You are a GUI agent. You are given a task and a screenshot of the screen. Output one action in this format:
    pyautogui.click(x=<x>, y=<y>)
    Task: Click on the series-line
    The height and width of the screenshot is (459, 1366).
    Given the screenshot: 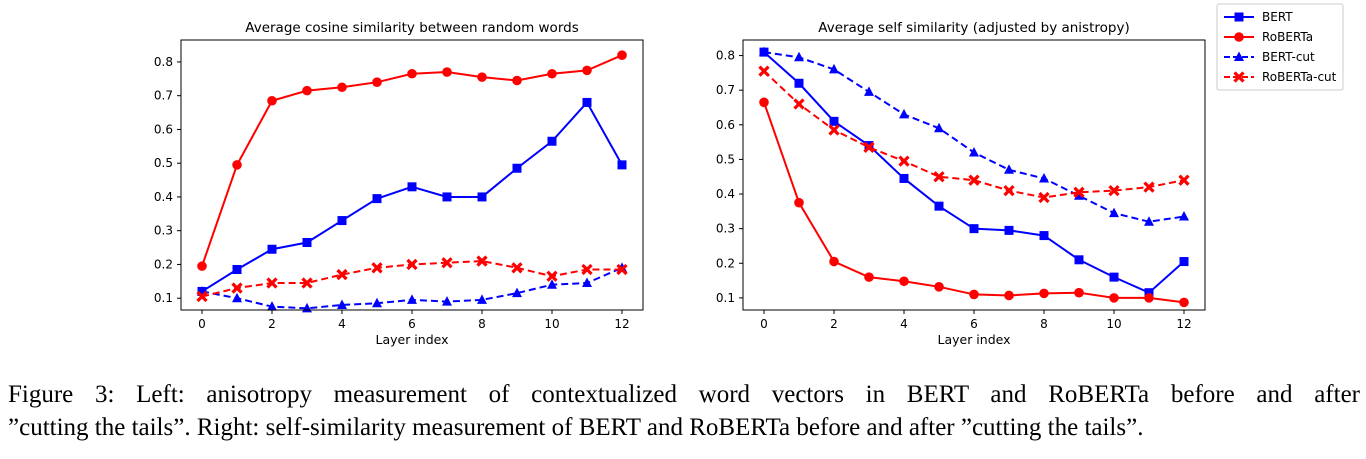 What is the action you would take?
    pyautogui.click(x=412, y=160)
    